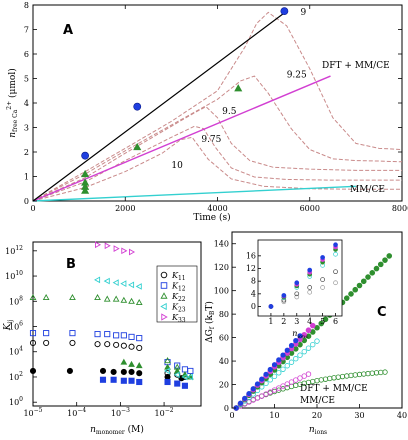 This screenshot has width=408, height=440. I want to click on k22-legend-label: K22, so click(178, 297).